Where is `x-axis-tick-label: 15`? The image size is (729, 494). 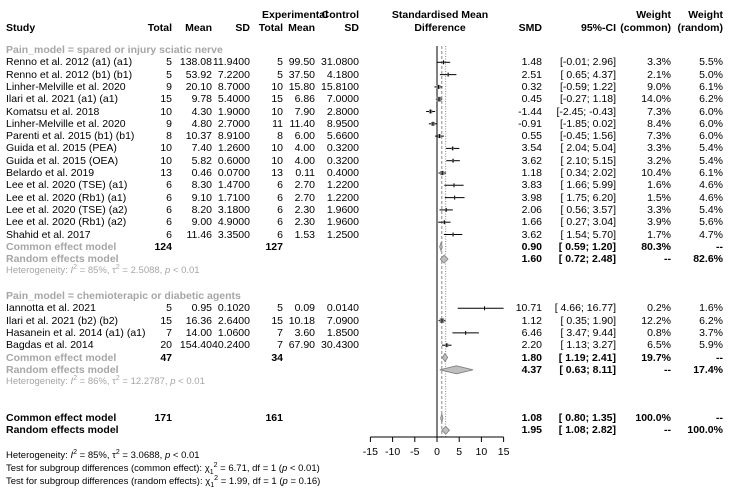 x-axis-tick-label: 15 is located at coordinates (504, 452).